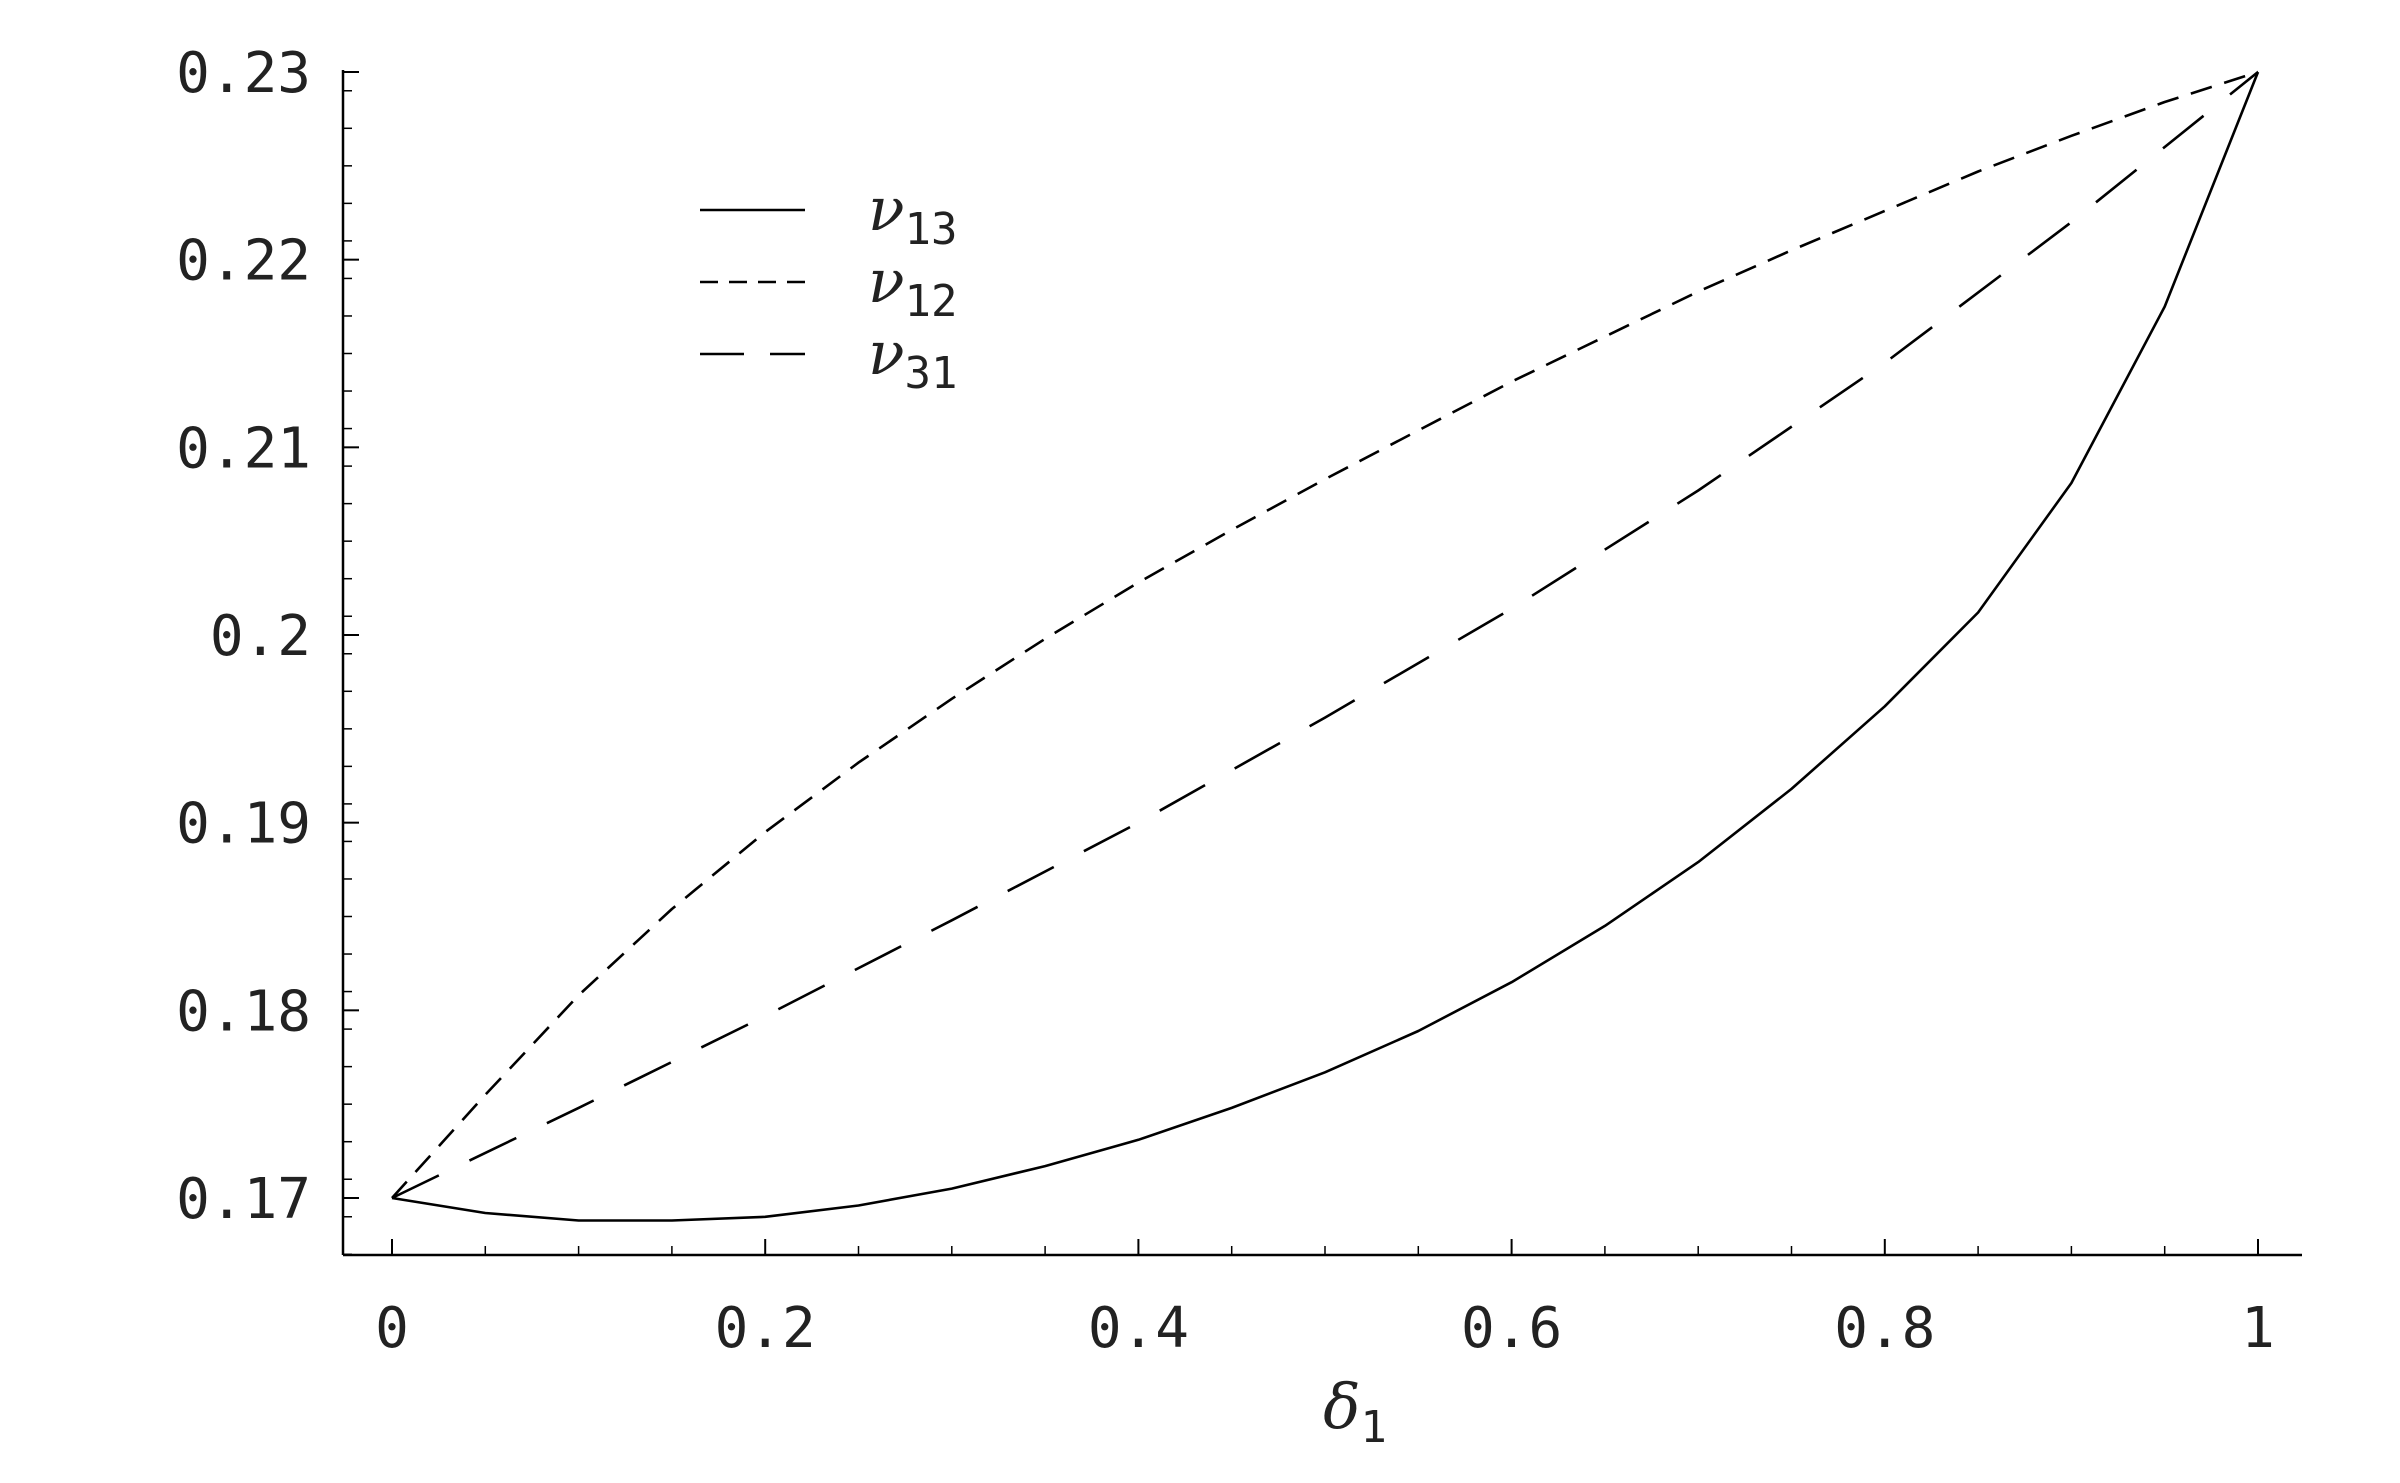 The image size is (2400, 1483). I want to click on x-tick-label: 0, so click(392, 1328).